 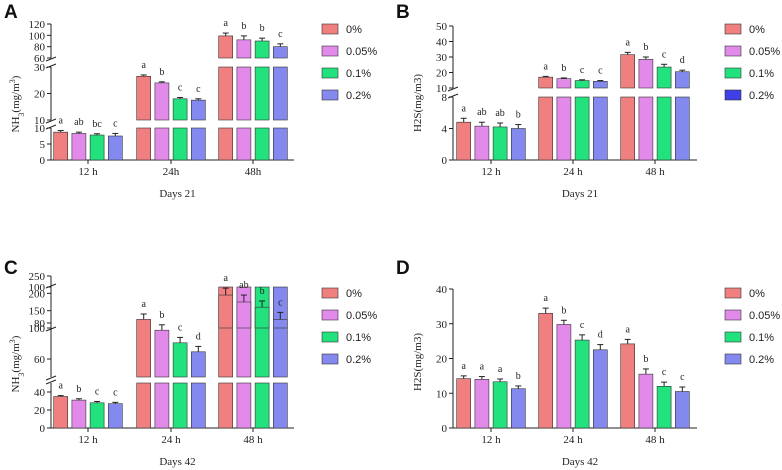 What do you see at coordinates (403, 12) in the screenshot?
I see `panel-label: B` at bounding box center [403, 12].